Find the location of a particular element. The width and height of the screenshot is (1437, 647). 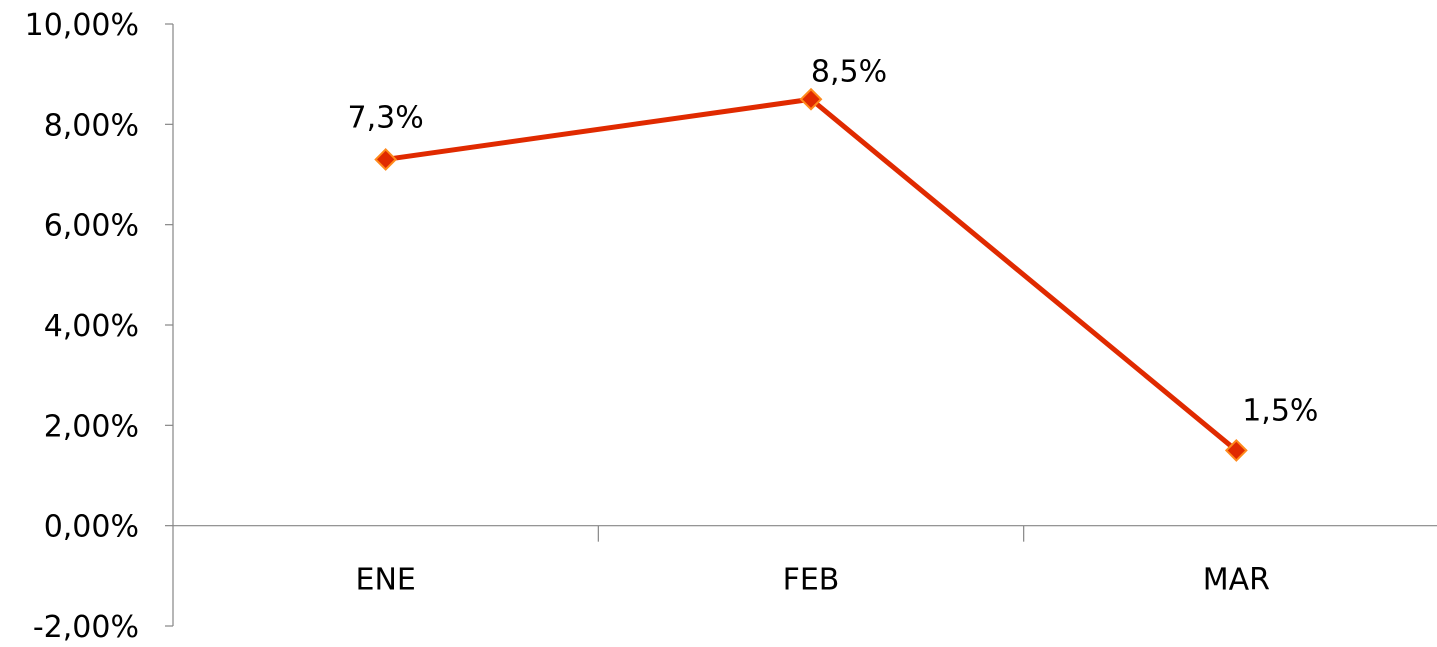

data-label: 8,5% is located at coordinates (849, 71).